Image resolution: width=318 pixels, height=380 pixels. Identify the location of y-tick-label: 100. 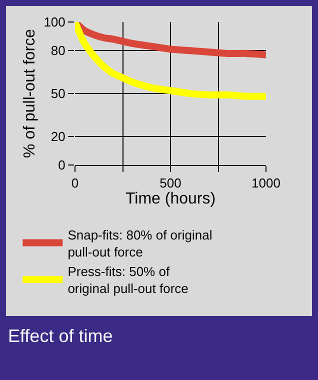
(55, 22).